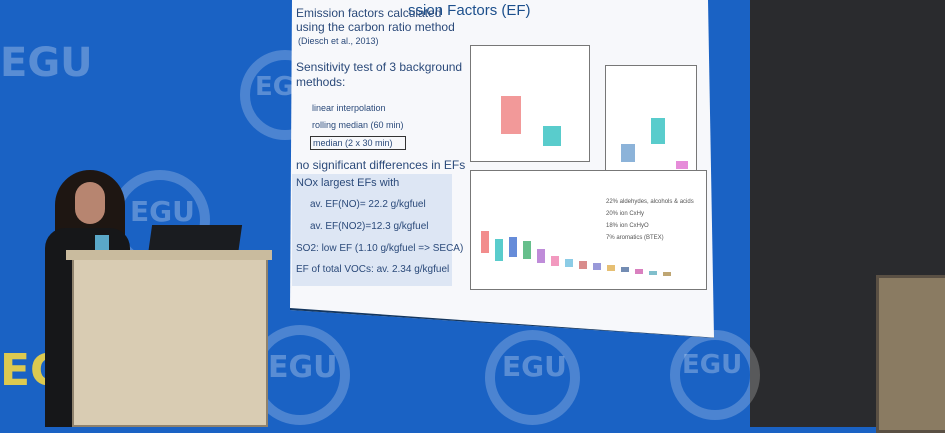  What do you see at coordinates (338, 41) in the screenshot?
I see `text: (Diesch et al., 2013)` at bounding box center [338, 41].